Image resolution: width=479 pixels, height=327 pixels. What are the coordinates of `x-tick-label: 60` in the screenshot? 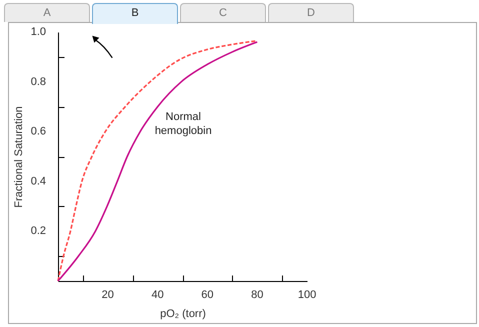 It's located at (207, 295).